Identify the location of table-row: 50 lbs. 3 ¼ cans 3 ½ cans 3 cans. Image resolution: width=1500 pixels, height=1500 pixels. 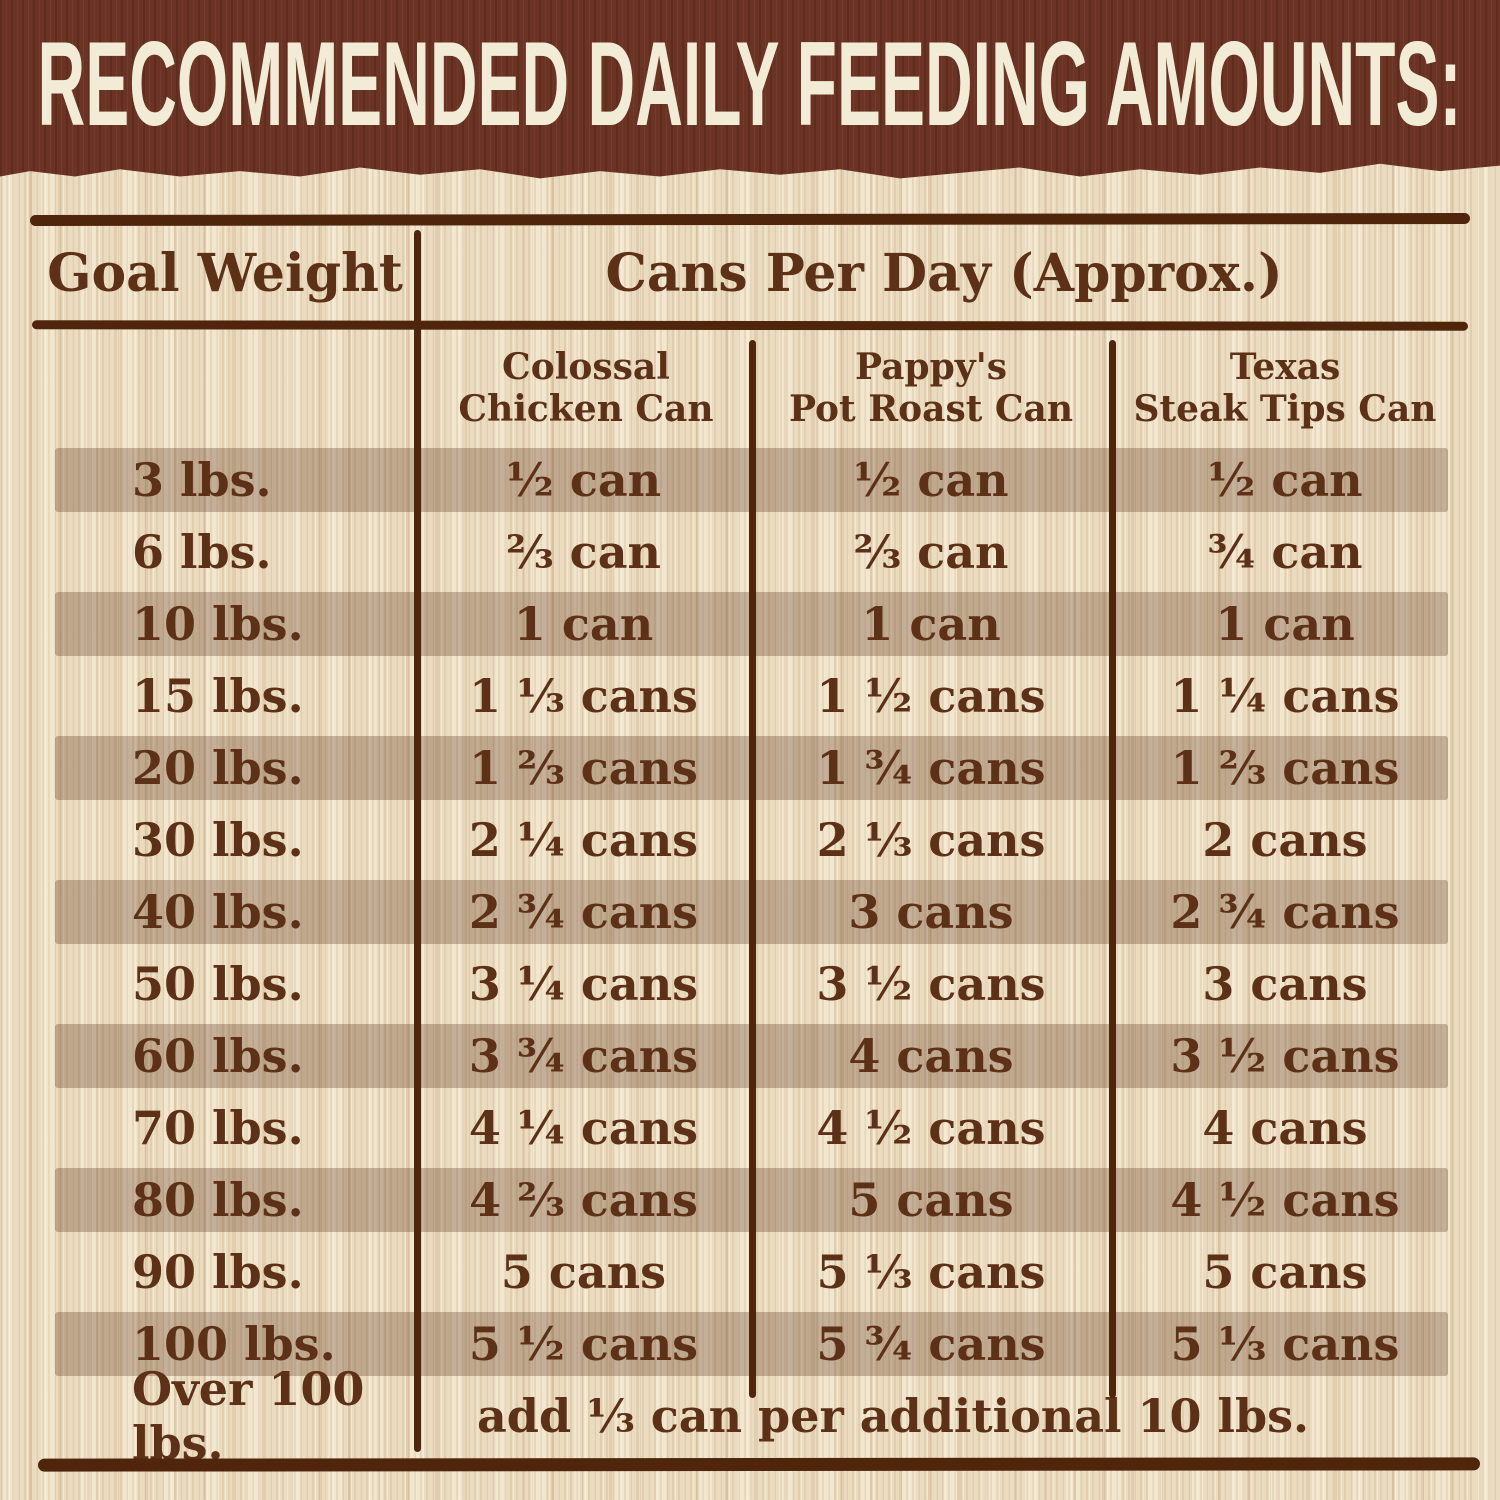
(750, 984).